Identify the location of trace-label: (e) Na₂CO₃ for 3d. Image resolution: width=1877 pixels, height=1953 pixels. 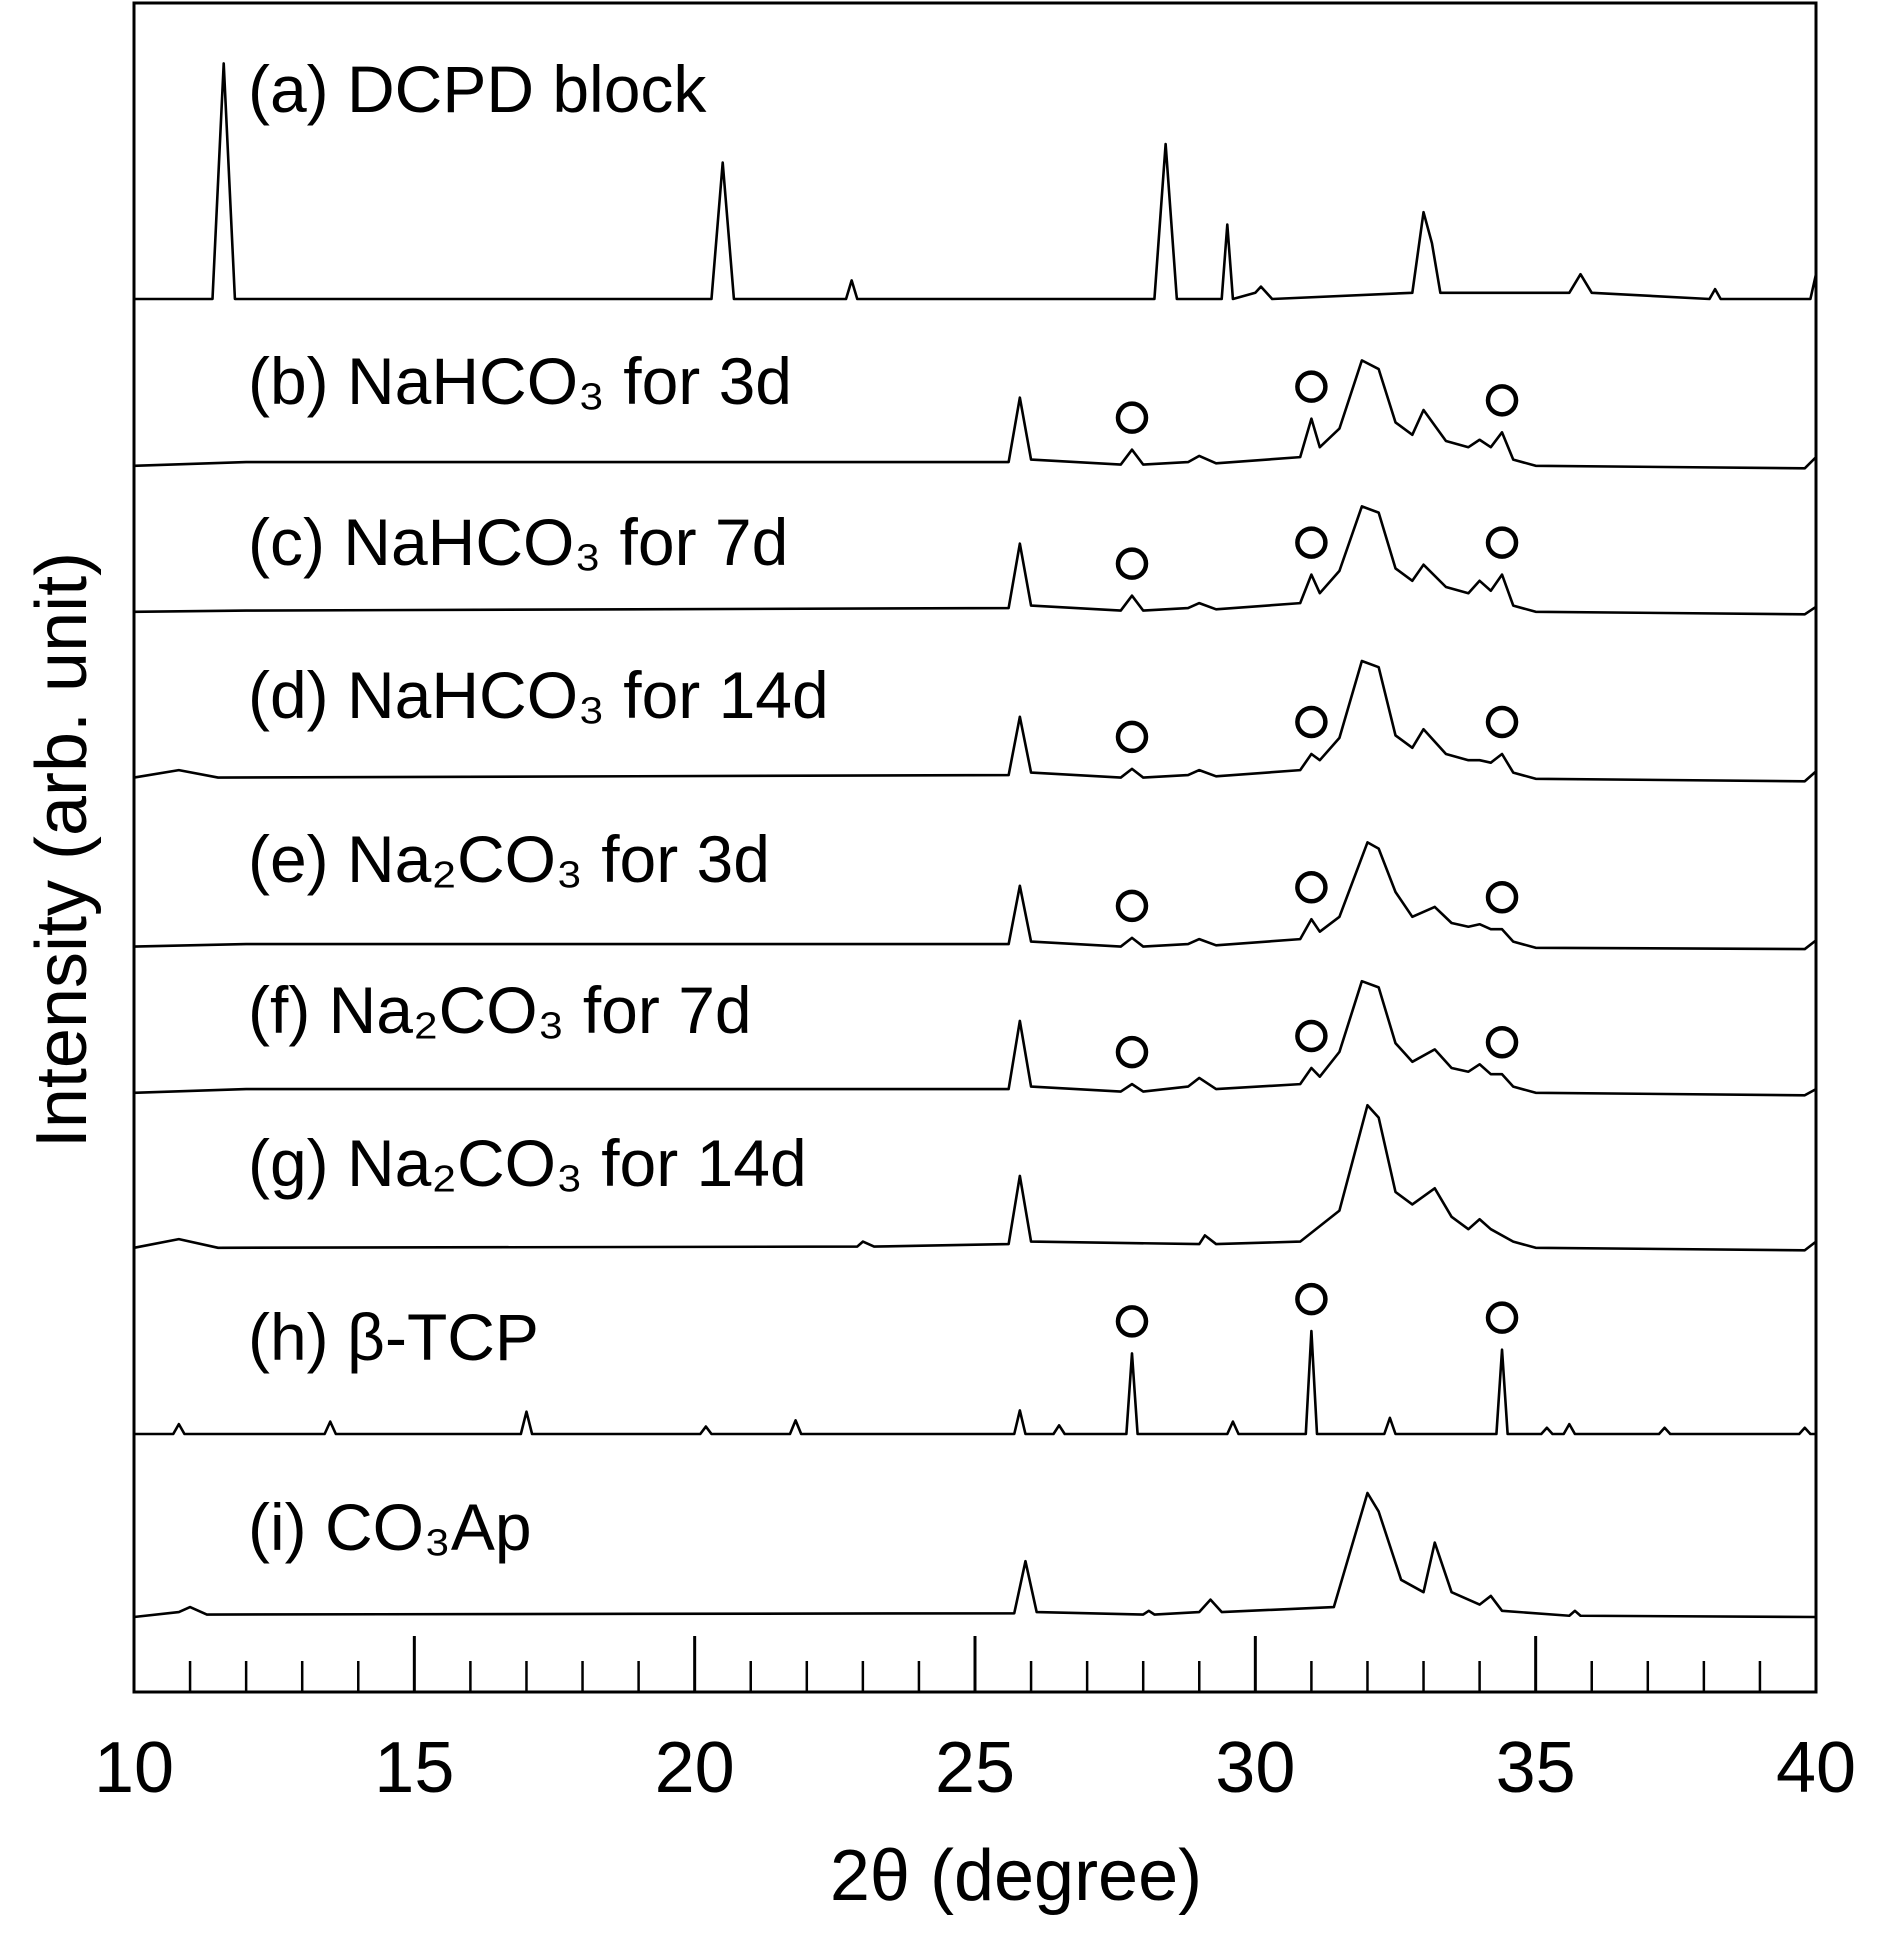
(509, 859).